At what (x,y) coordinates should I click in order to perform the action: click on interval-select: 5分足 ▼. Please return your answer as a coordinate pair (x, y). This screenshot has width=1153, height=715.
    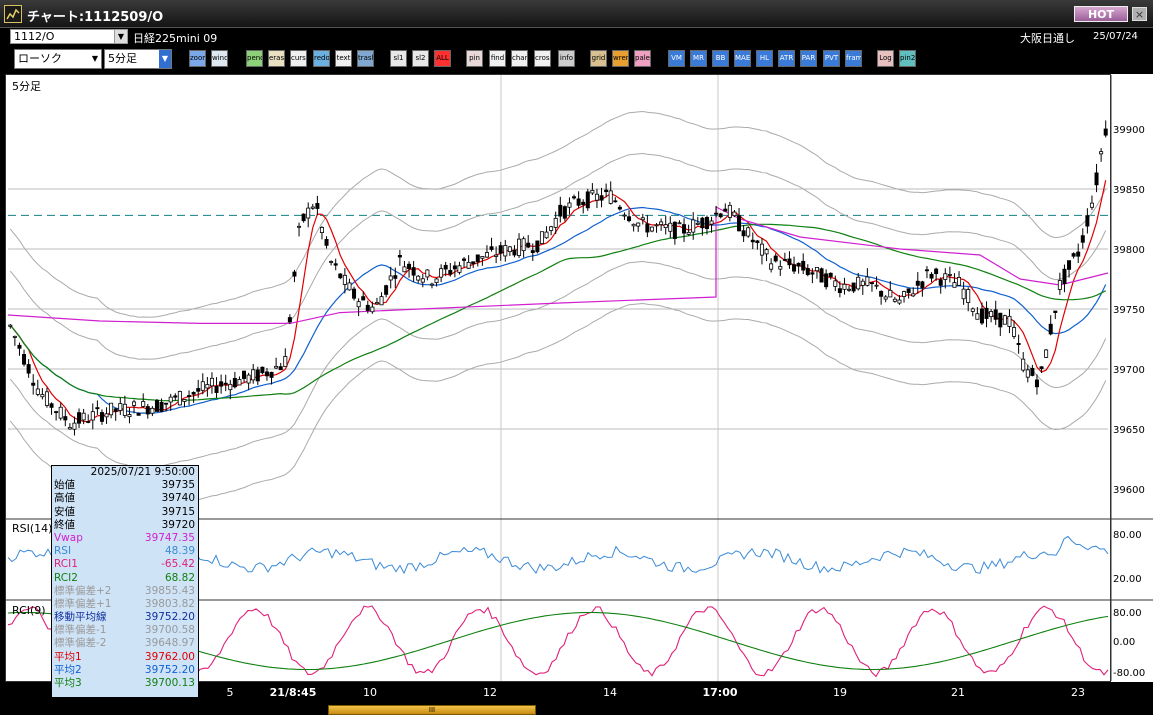
    Looking at the image, I should click on (138, 59).